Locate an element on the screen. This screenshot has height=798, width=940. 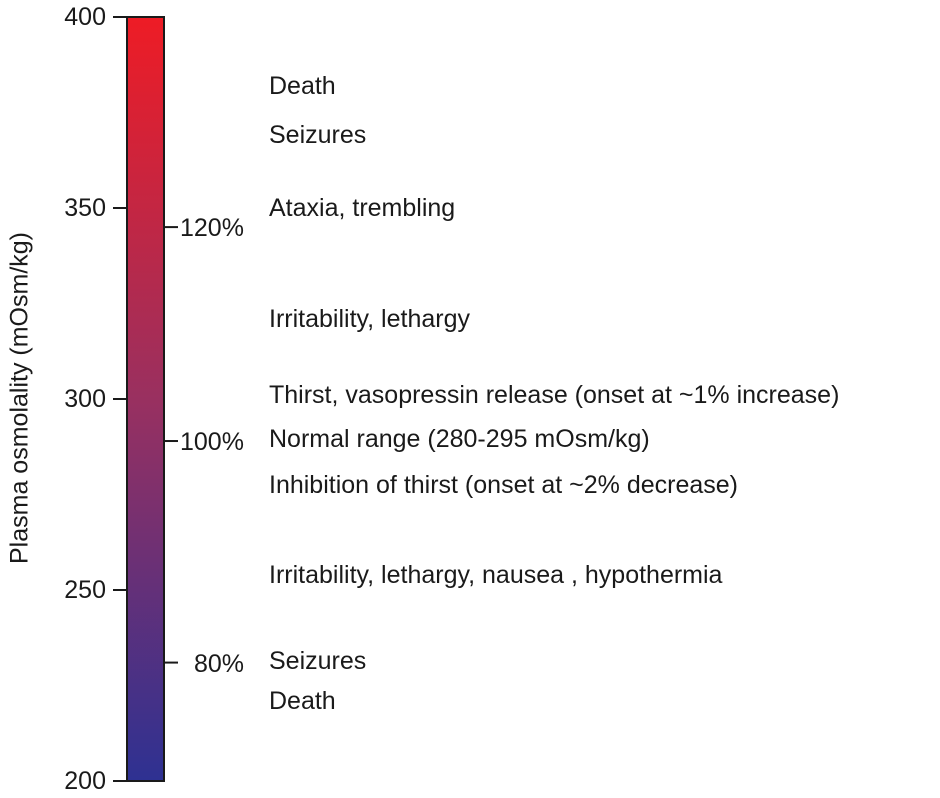
axis-tick-label-400: 400 is located at coordinates (85, 17).